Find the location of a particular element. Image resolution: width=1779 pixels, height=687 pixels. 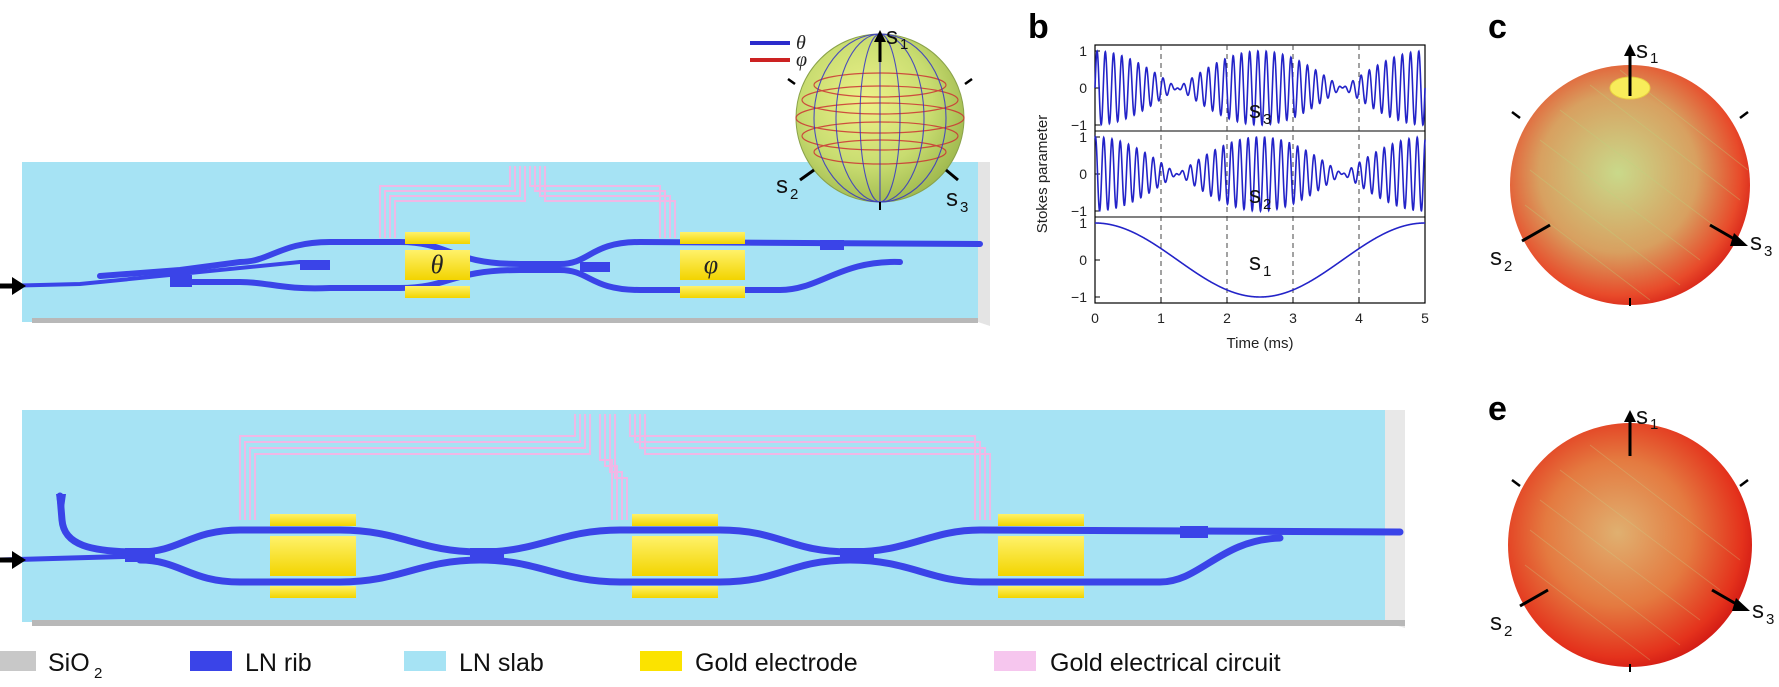

legend-label-ln-slab: LN slab is located at coordinates (501, 663).